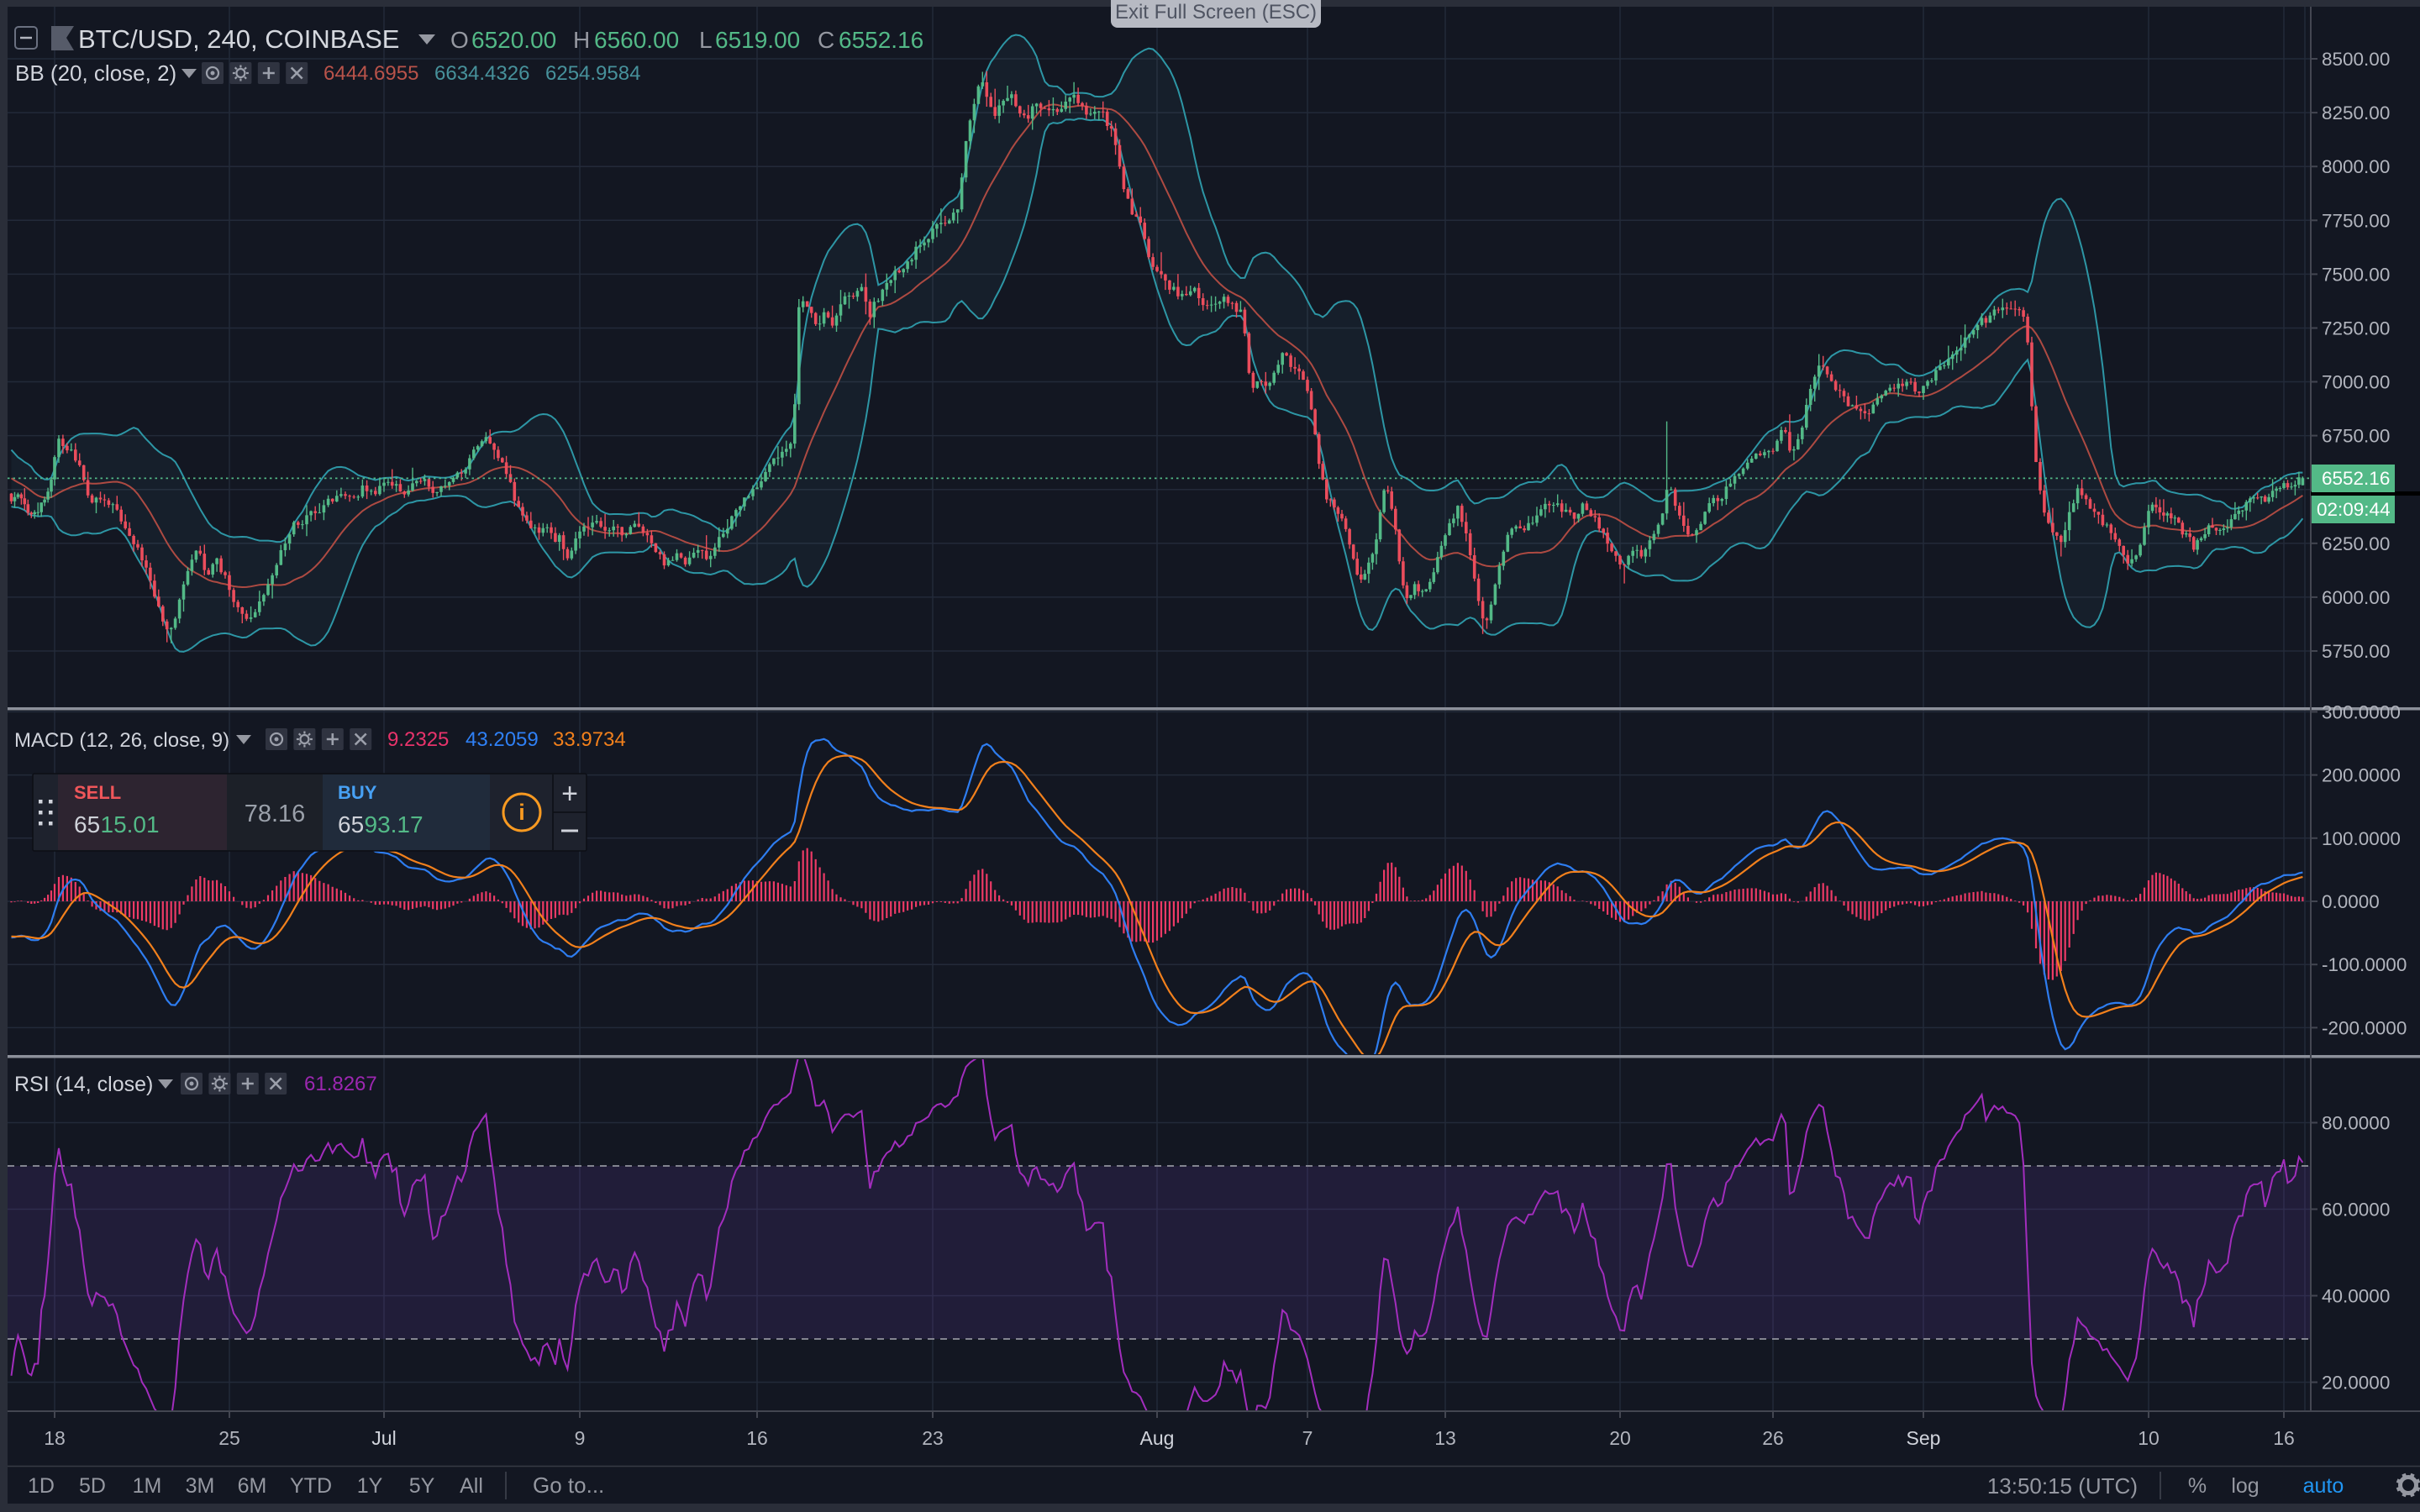  I want to click on svg-text: 15.01, so click(130, 824).